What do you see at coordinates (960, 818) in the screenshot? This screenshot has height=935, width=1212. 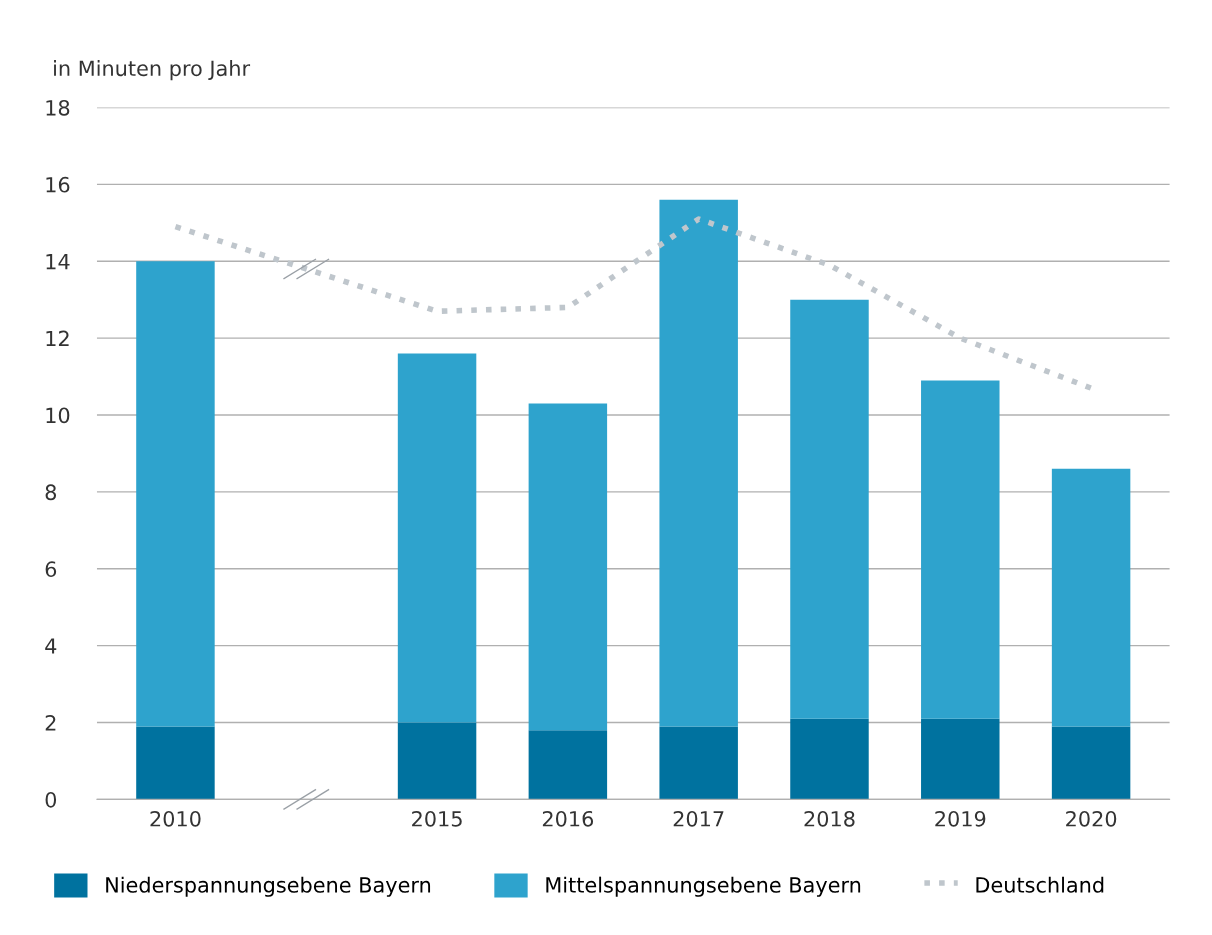 I see `x-tick-label: 2019` at bounding box center [960, 818].